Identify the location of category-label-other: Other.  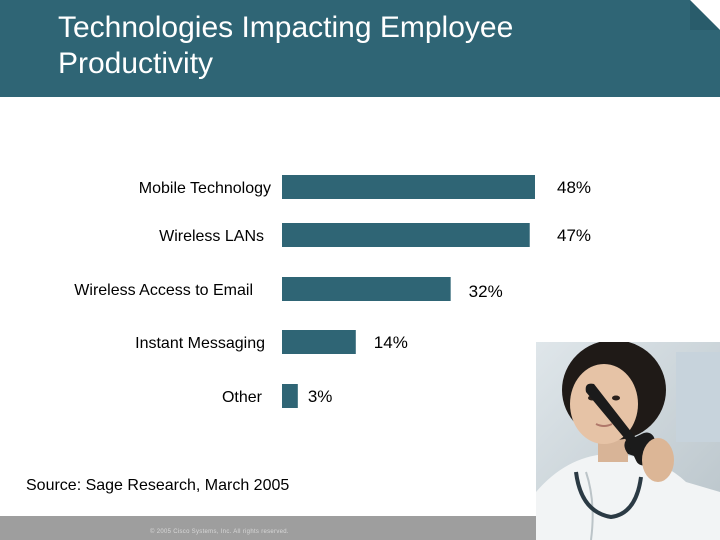
(242, 397).